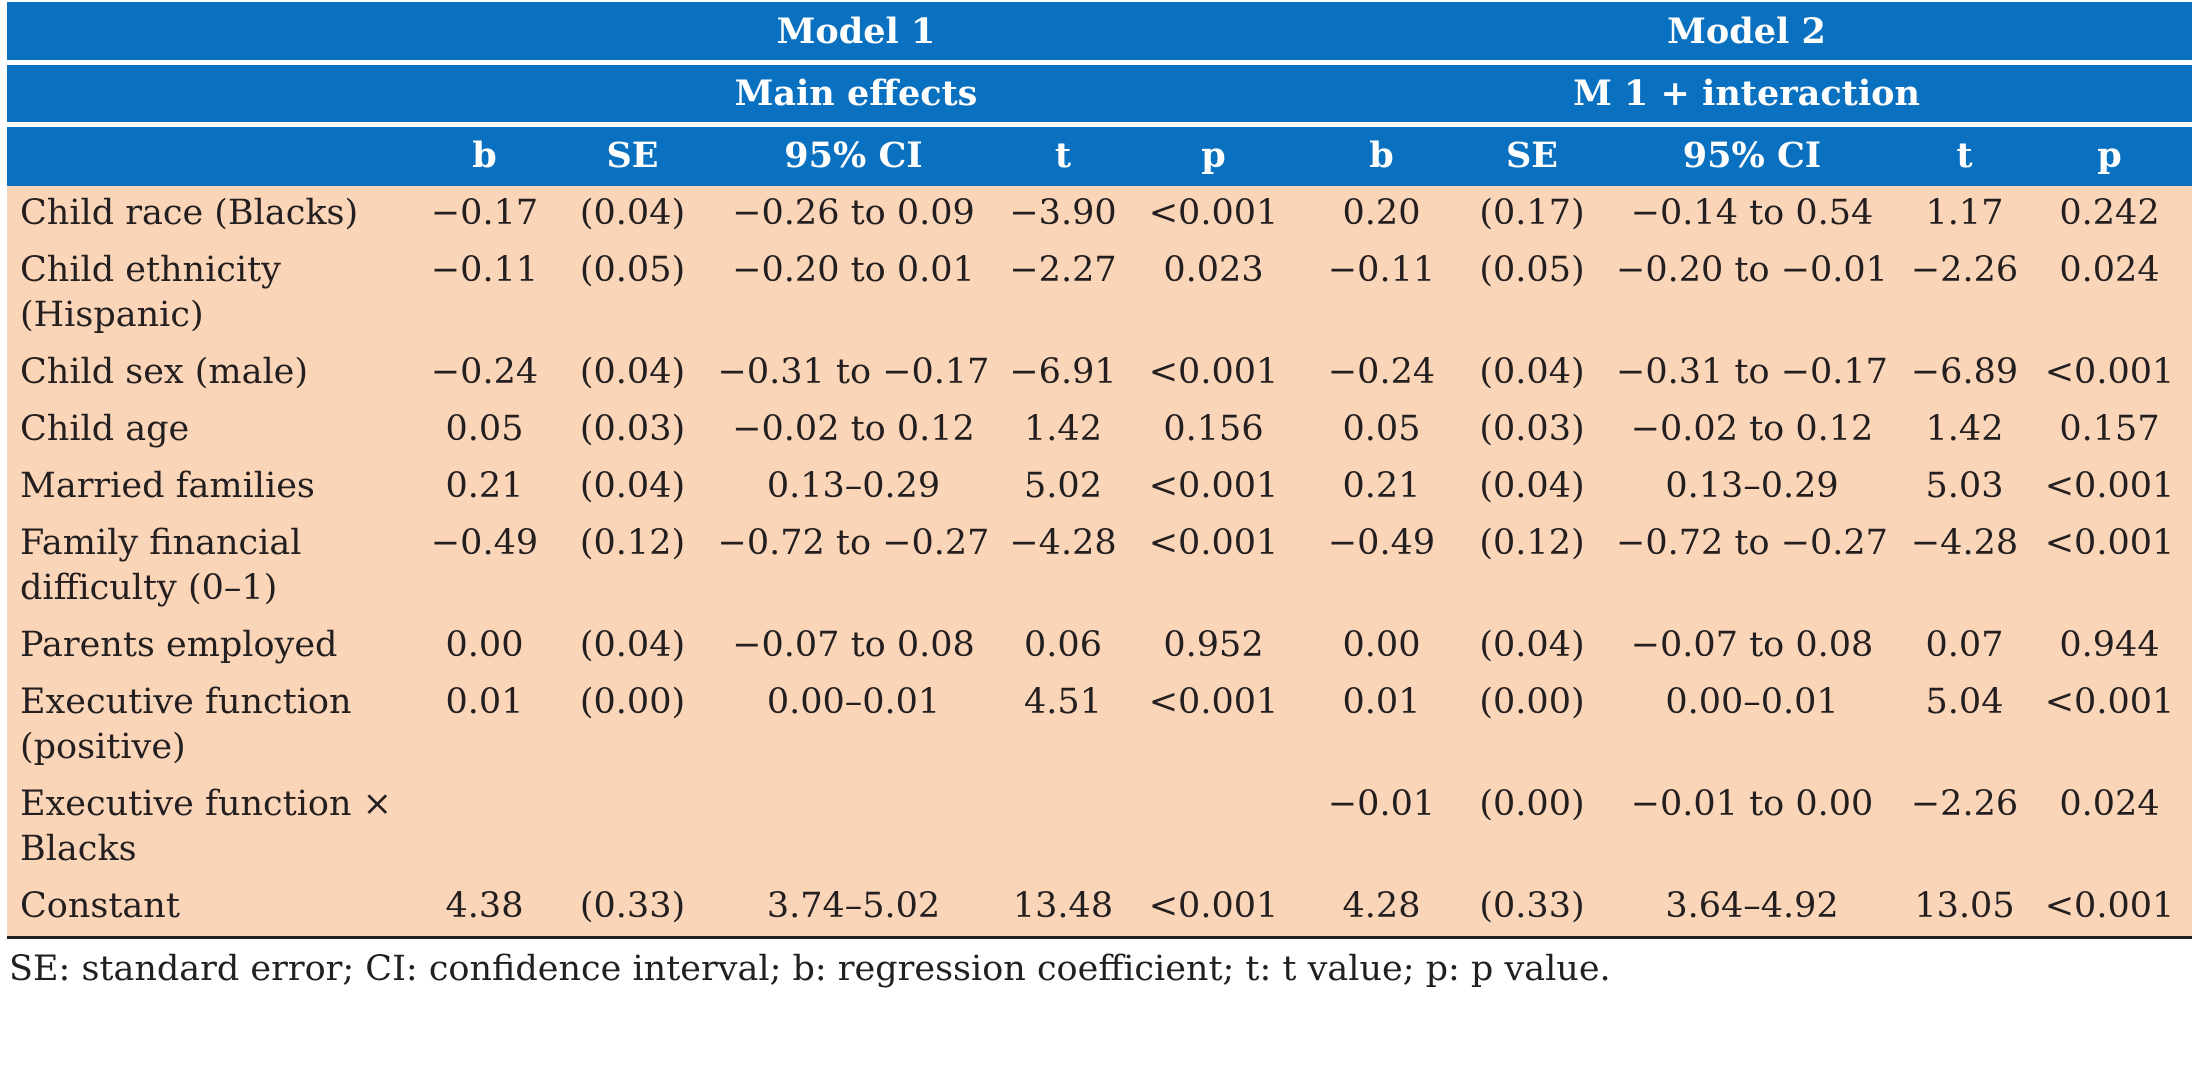 Image resolution: width=2197 pixels, height=1066 pixels. What do you see at coordinates (484, 373) in the screenshot?
I see `cell-m1-b: −0.24` at bounding box center [484, 373].